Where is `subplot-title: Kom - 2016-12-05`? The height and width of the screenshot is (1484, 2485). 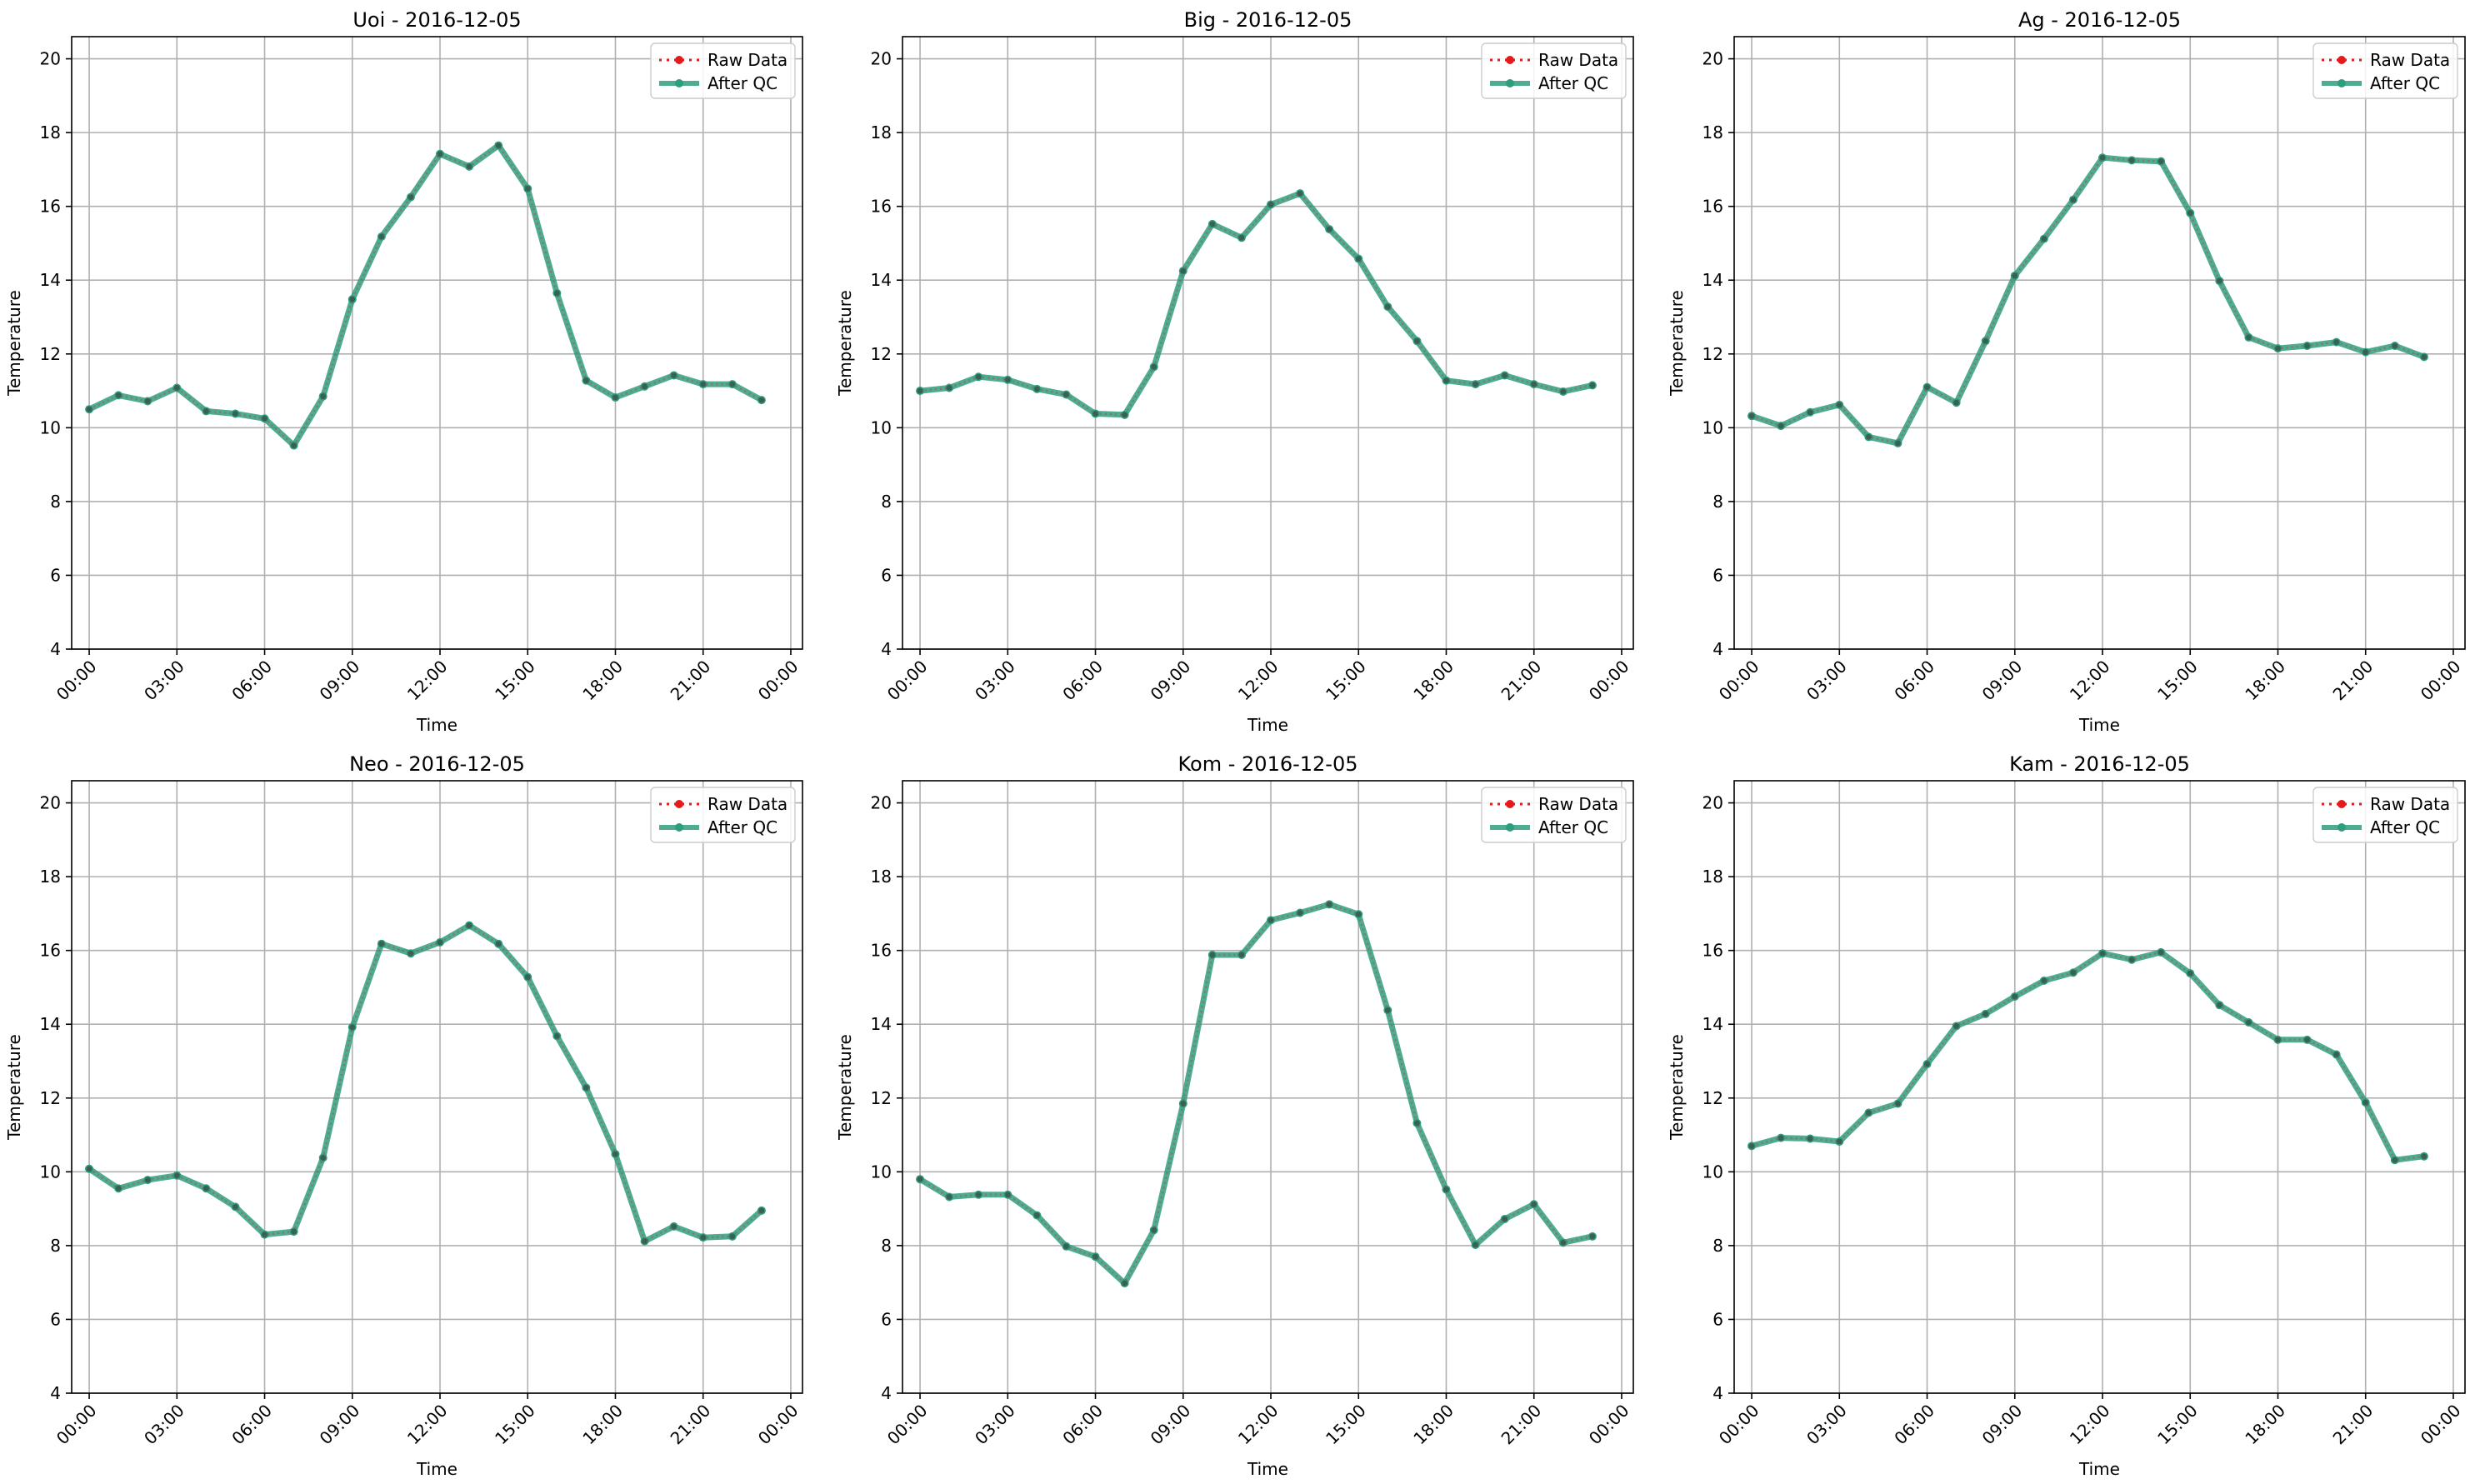
subplot-title: Kom - 2016-12-05 is located at coordinates (1268, 764).